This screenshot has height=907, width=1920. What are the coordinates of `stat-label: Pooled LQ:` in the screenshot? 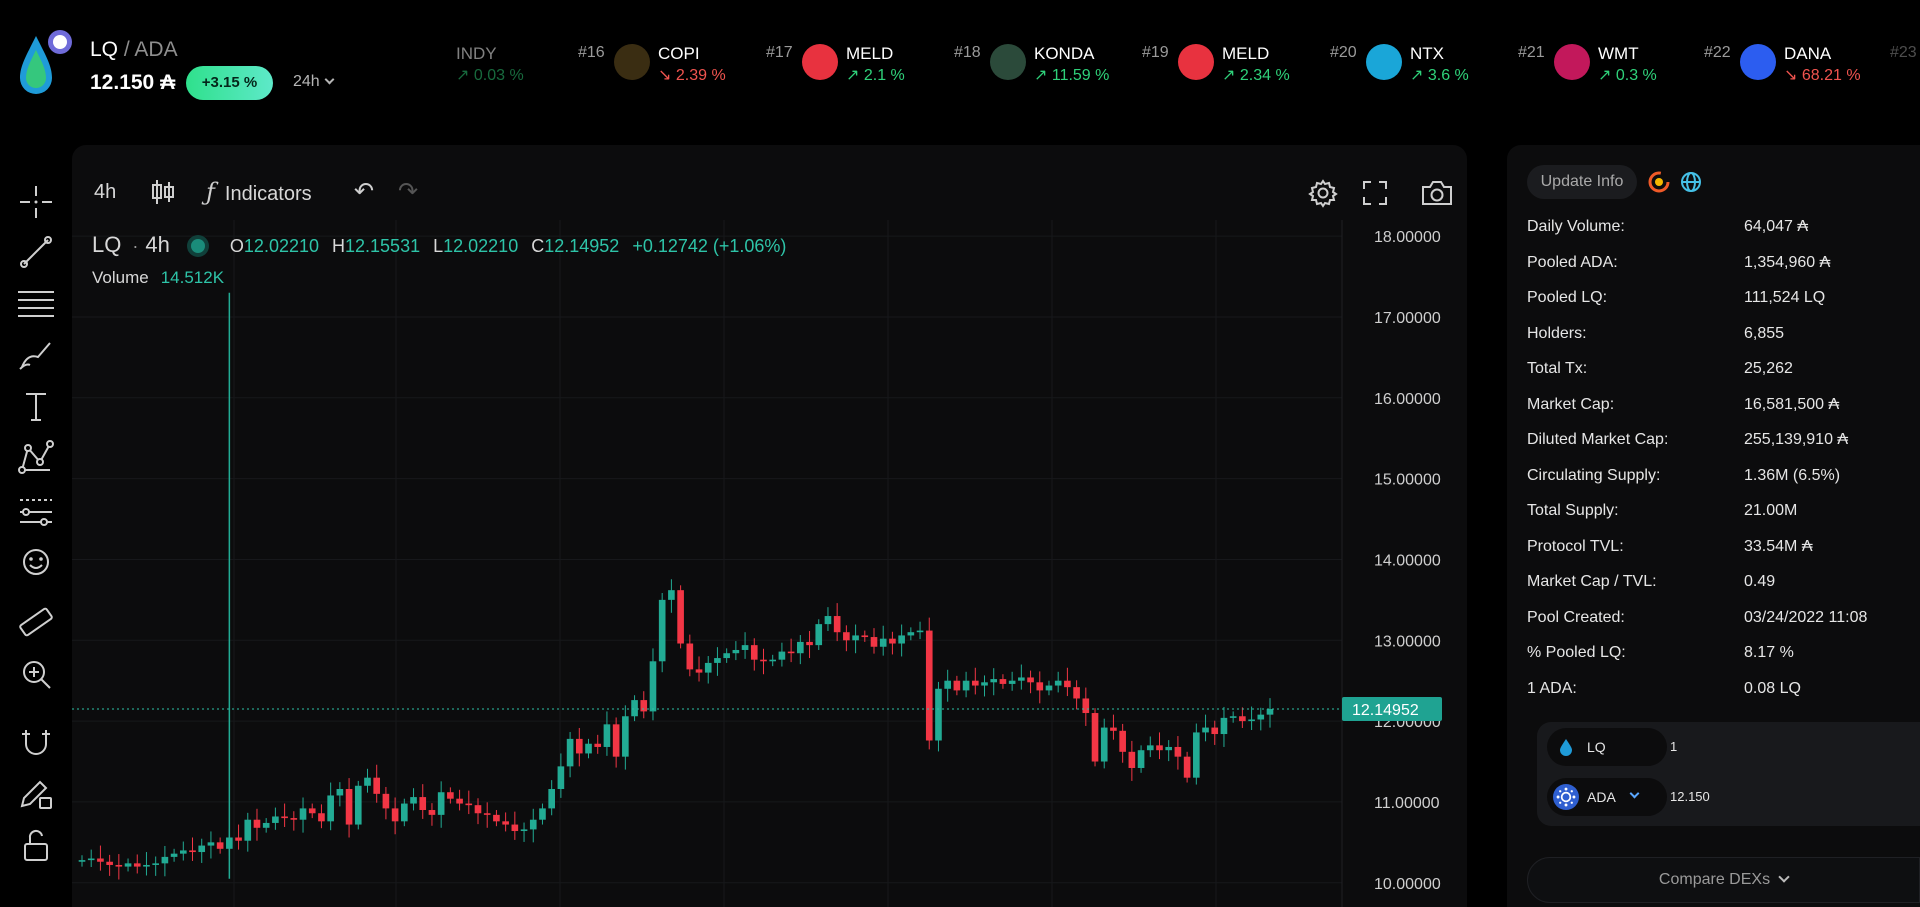 It's located at (1567, 297).